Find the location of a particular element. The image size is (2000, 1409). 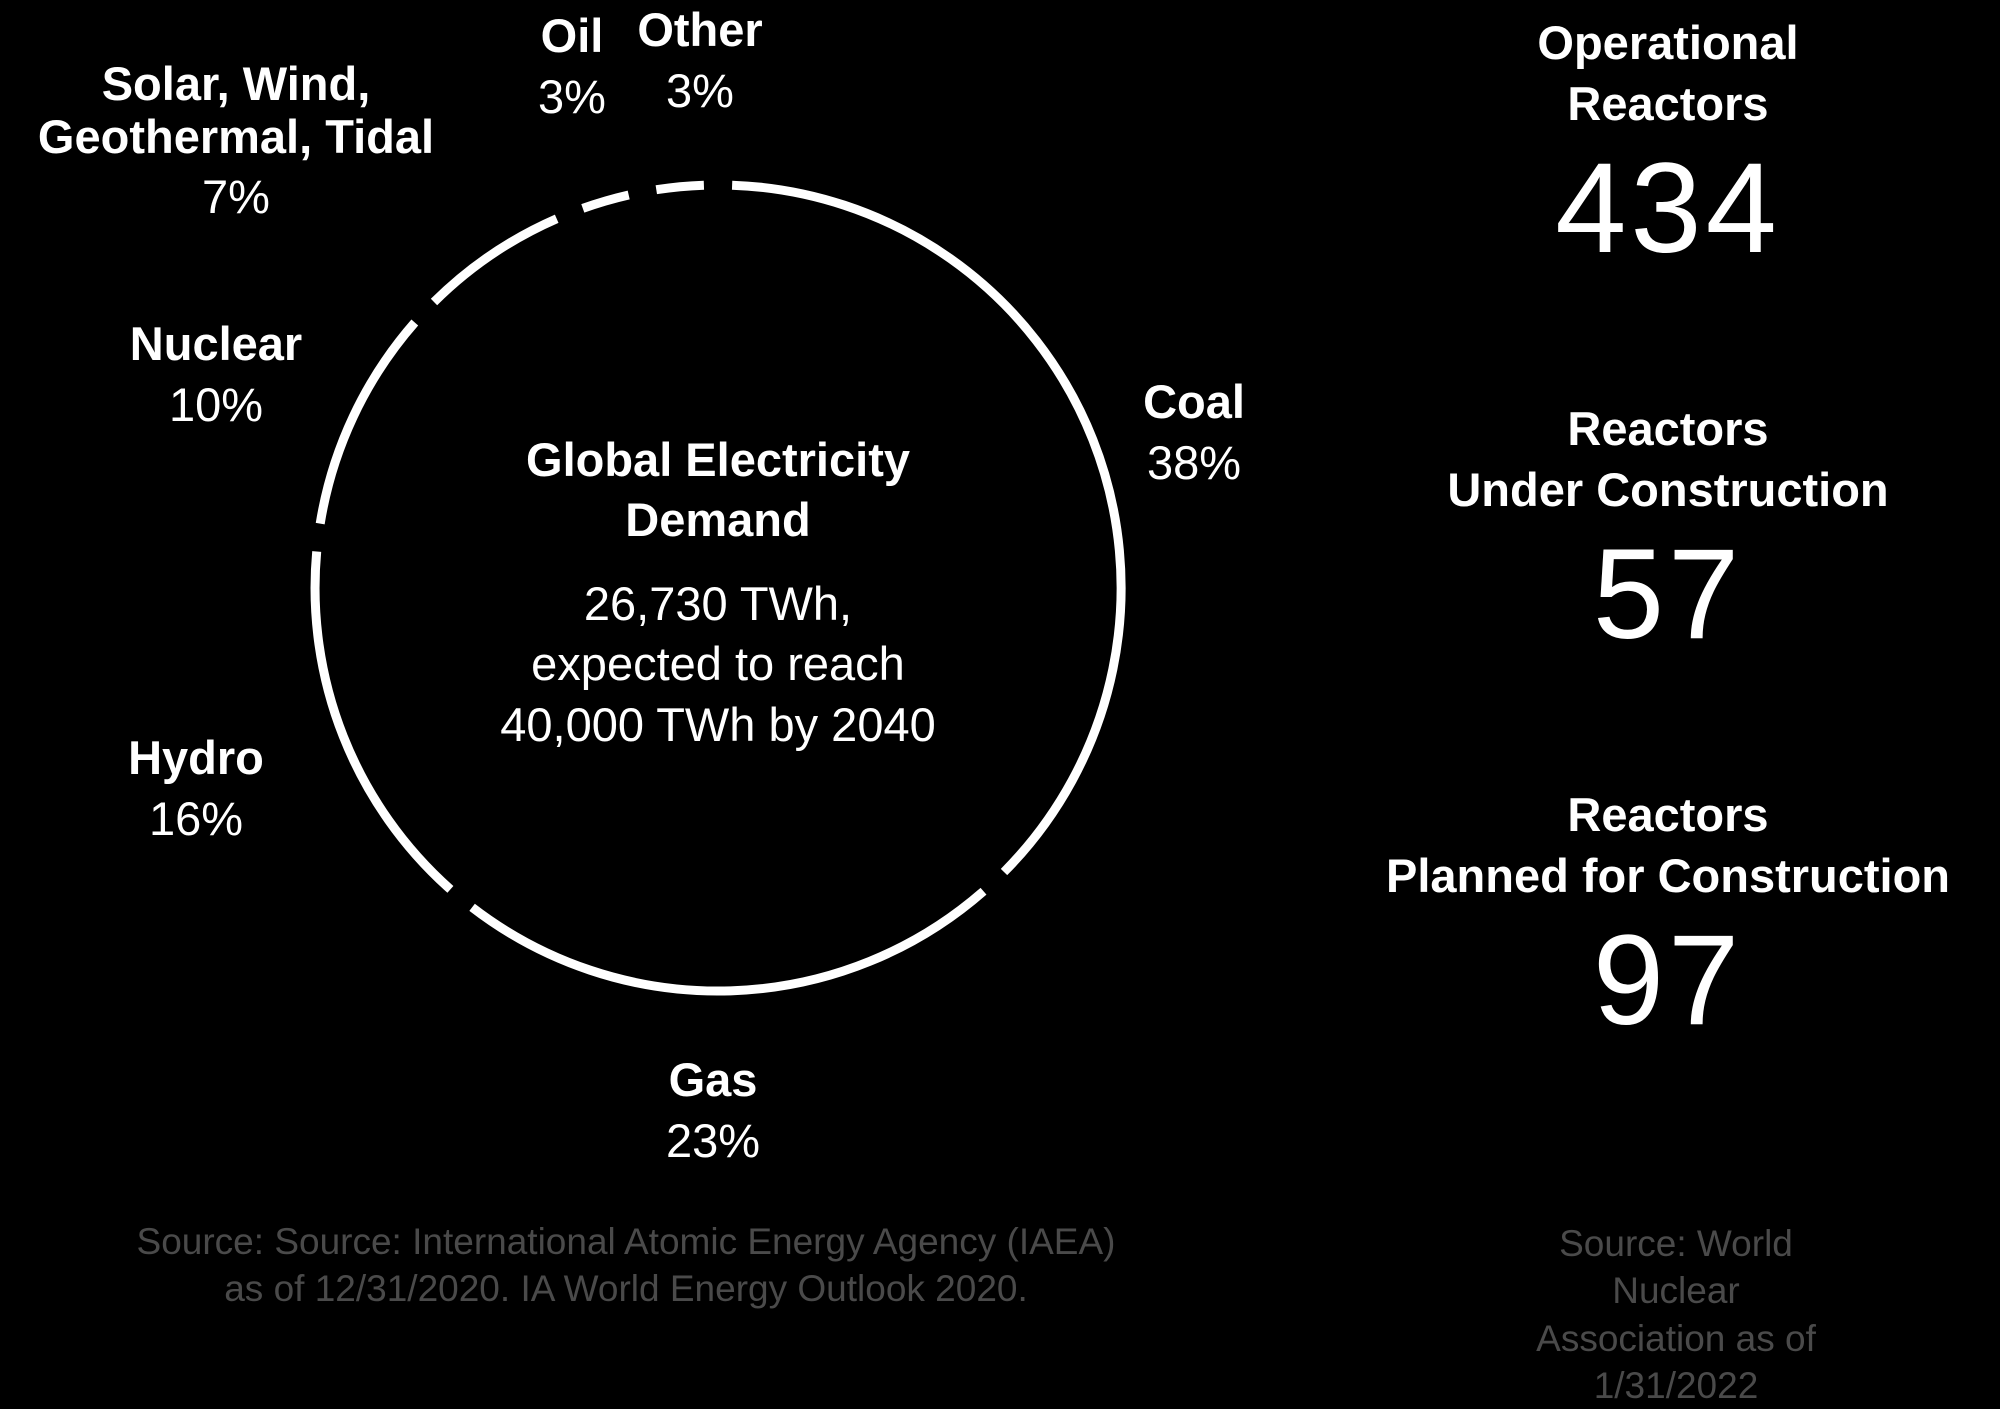

slice-name-coal: Coal is located at coordinates (1194, 401).